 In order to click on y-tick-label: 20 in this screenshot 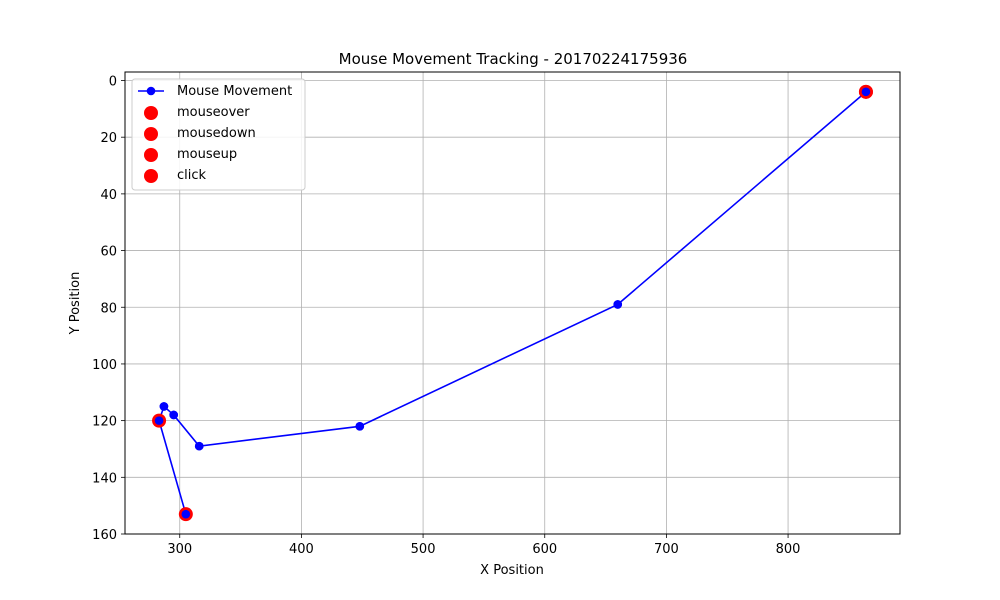, I will do `click(108, 138)`.